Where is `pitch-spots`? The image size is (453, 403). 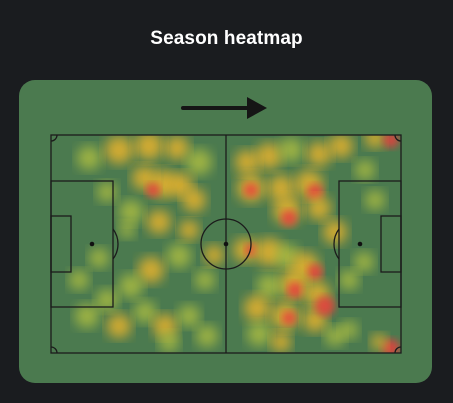 pitch-spots is located at coordinates (226, 244).